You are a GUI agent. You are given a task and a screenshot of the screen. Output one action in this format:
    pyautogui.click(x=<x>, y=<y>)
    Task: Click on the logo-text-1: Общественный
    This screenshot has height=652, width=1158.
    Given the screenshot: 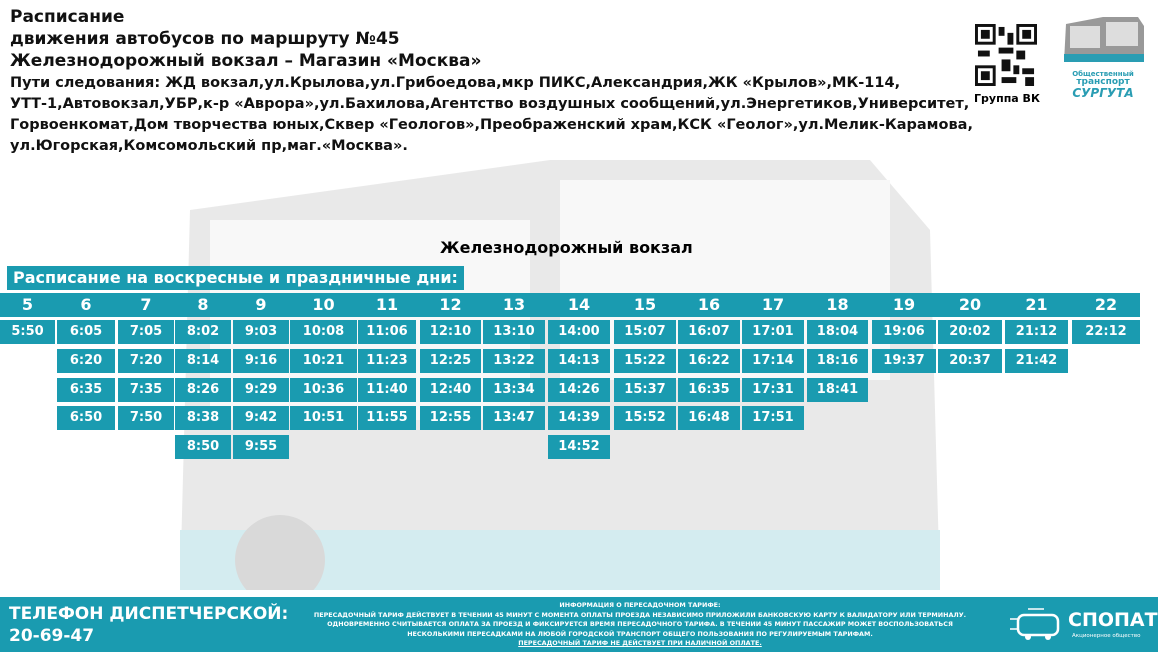 What is the action you would take?
    pyautogui.click(x=1103, y=74)
    